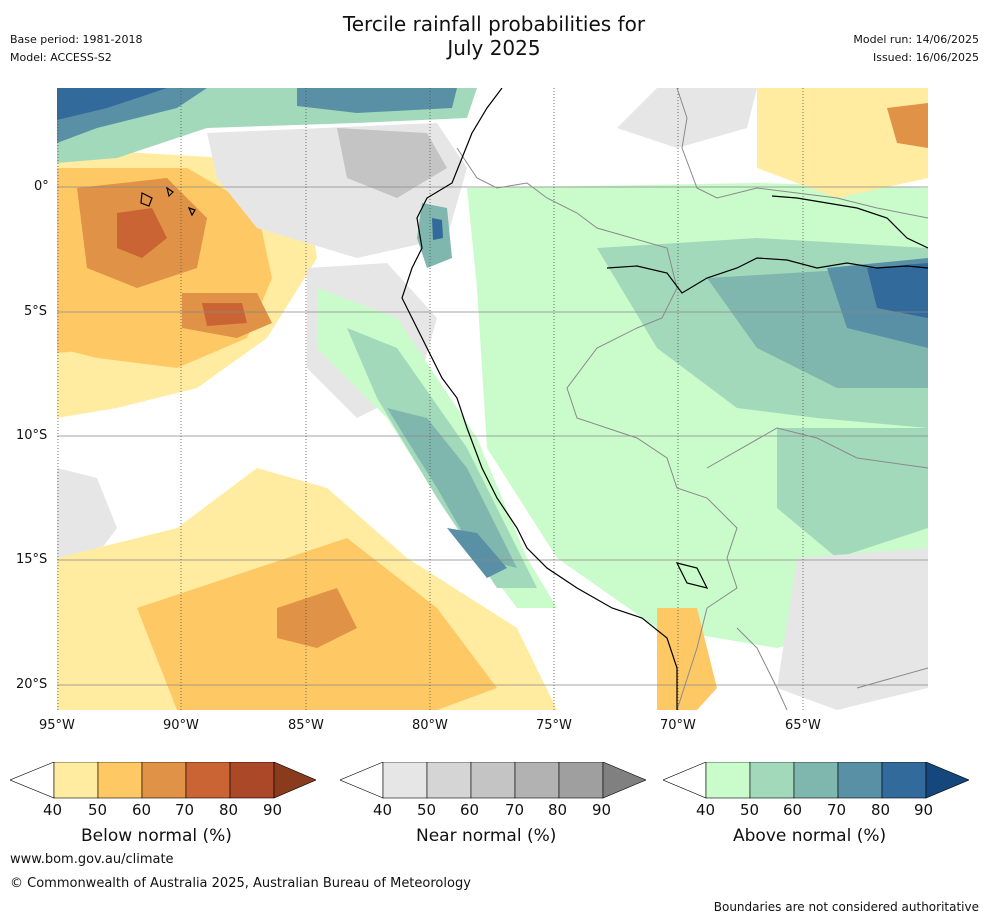 The height and width of the screenshot is (919, 988). What do you see at coordinates (185, 810) in the screenshot?
I see `colorbar-below-tick-70: 70` at bounding box center [185, 810].